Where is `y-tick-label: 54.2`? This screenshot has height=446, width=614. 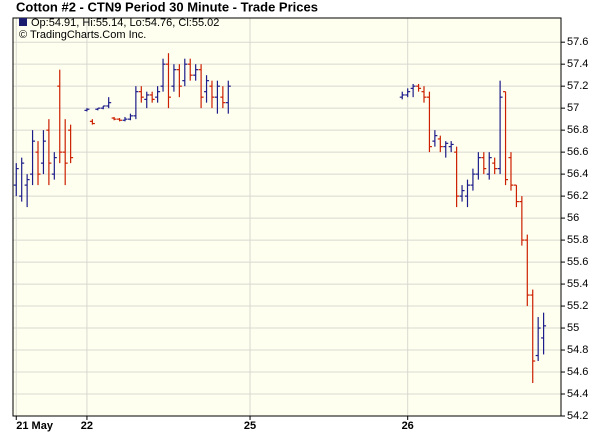 y-tick-label: 54.2 is located at coordinates (577, 416).